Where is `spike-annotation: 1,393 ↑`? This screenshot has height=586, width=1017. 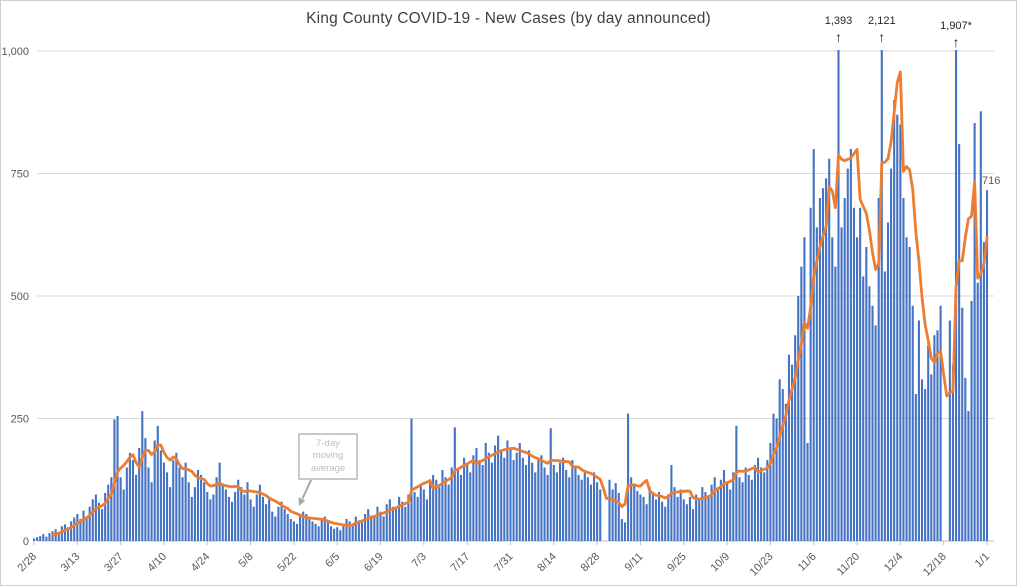
spike-annotation: 1,393 ↑ is located at coordinates (839, 30).